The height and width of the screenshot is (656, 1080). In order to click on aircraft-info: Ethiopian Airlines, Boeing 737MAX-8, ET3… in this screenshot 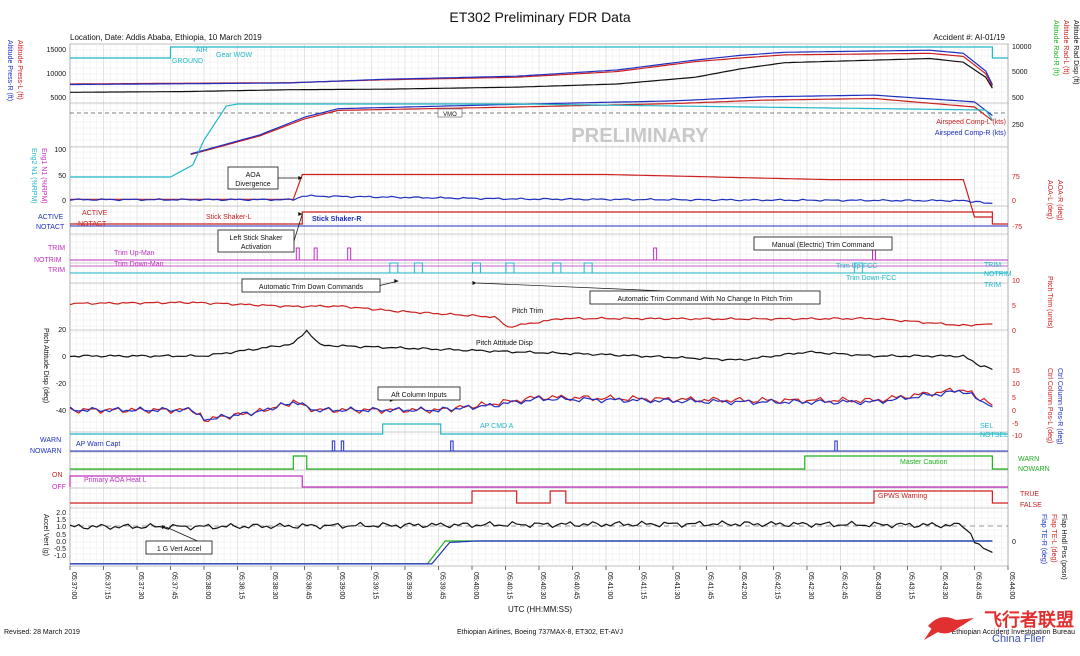, I will do `click(540, 632)`.